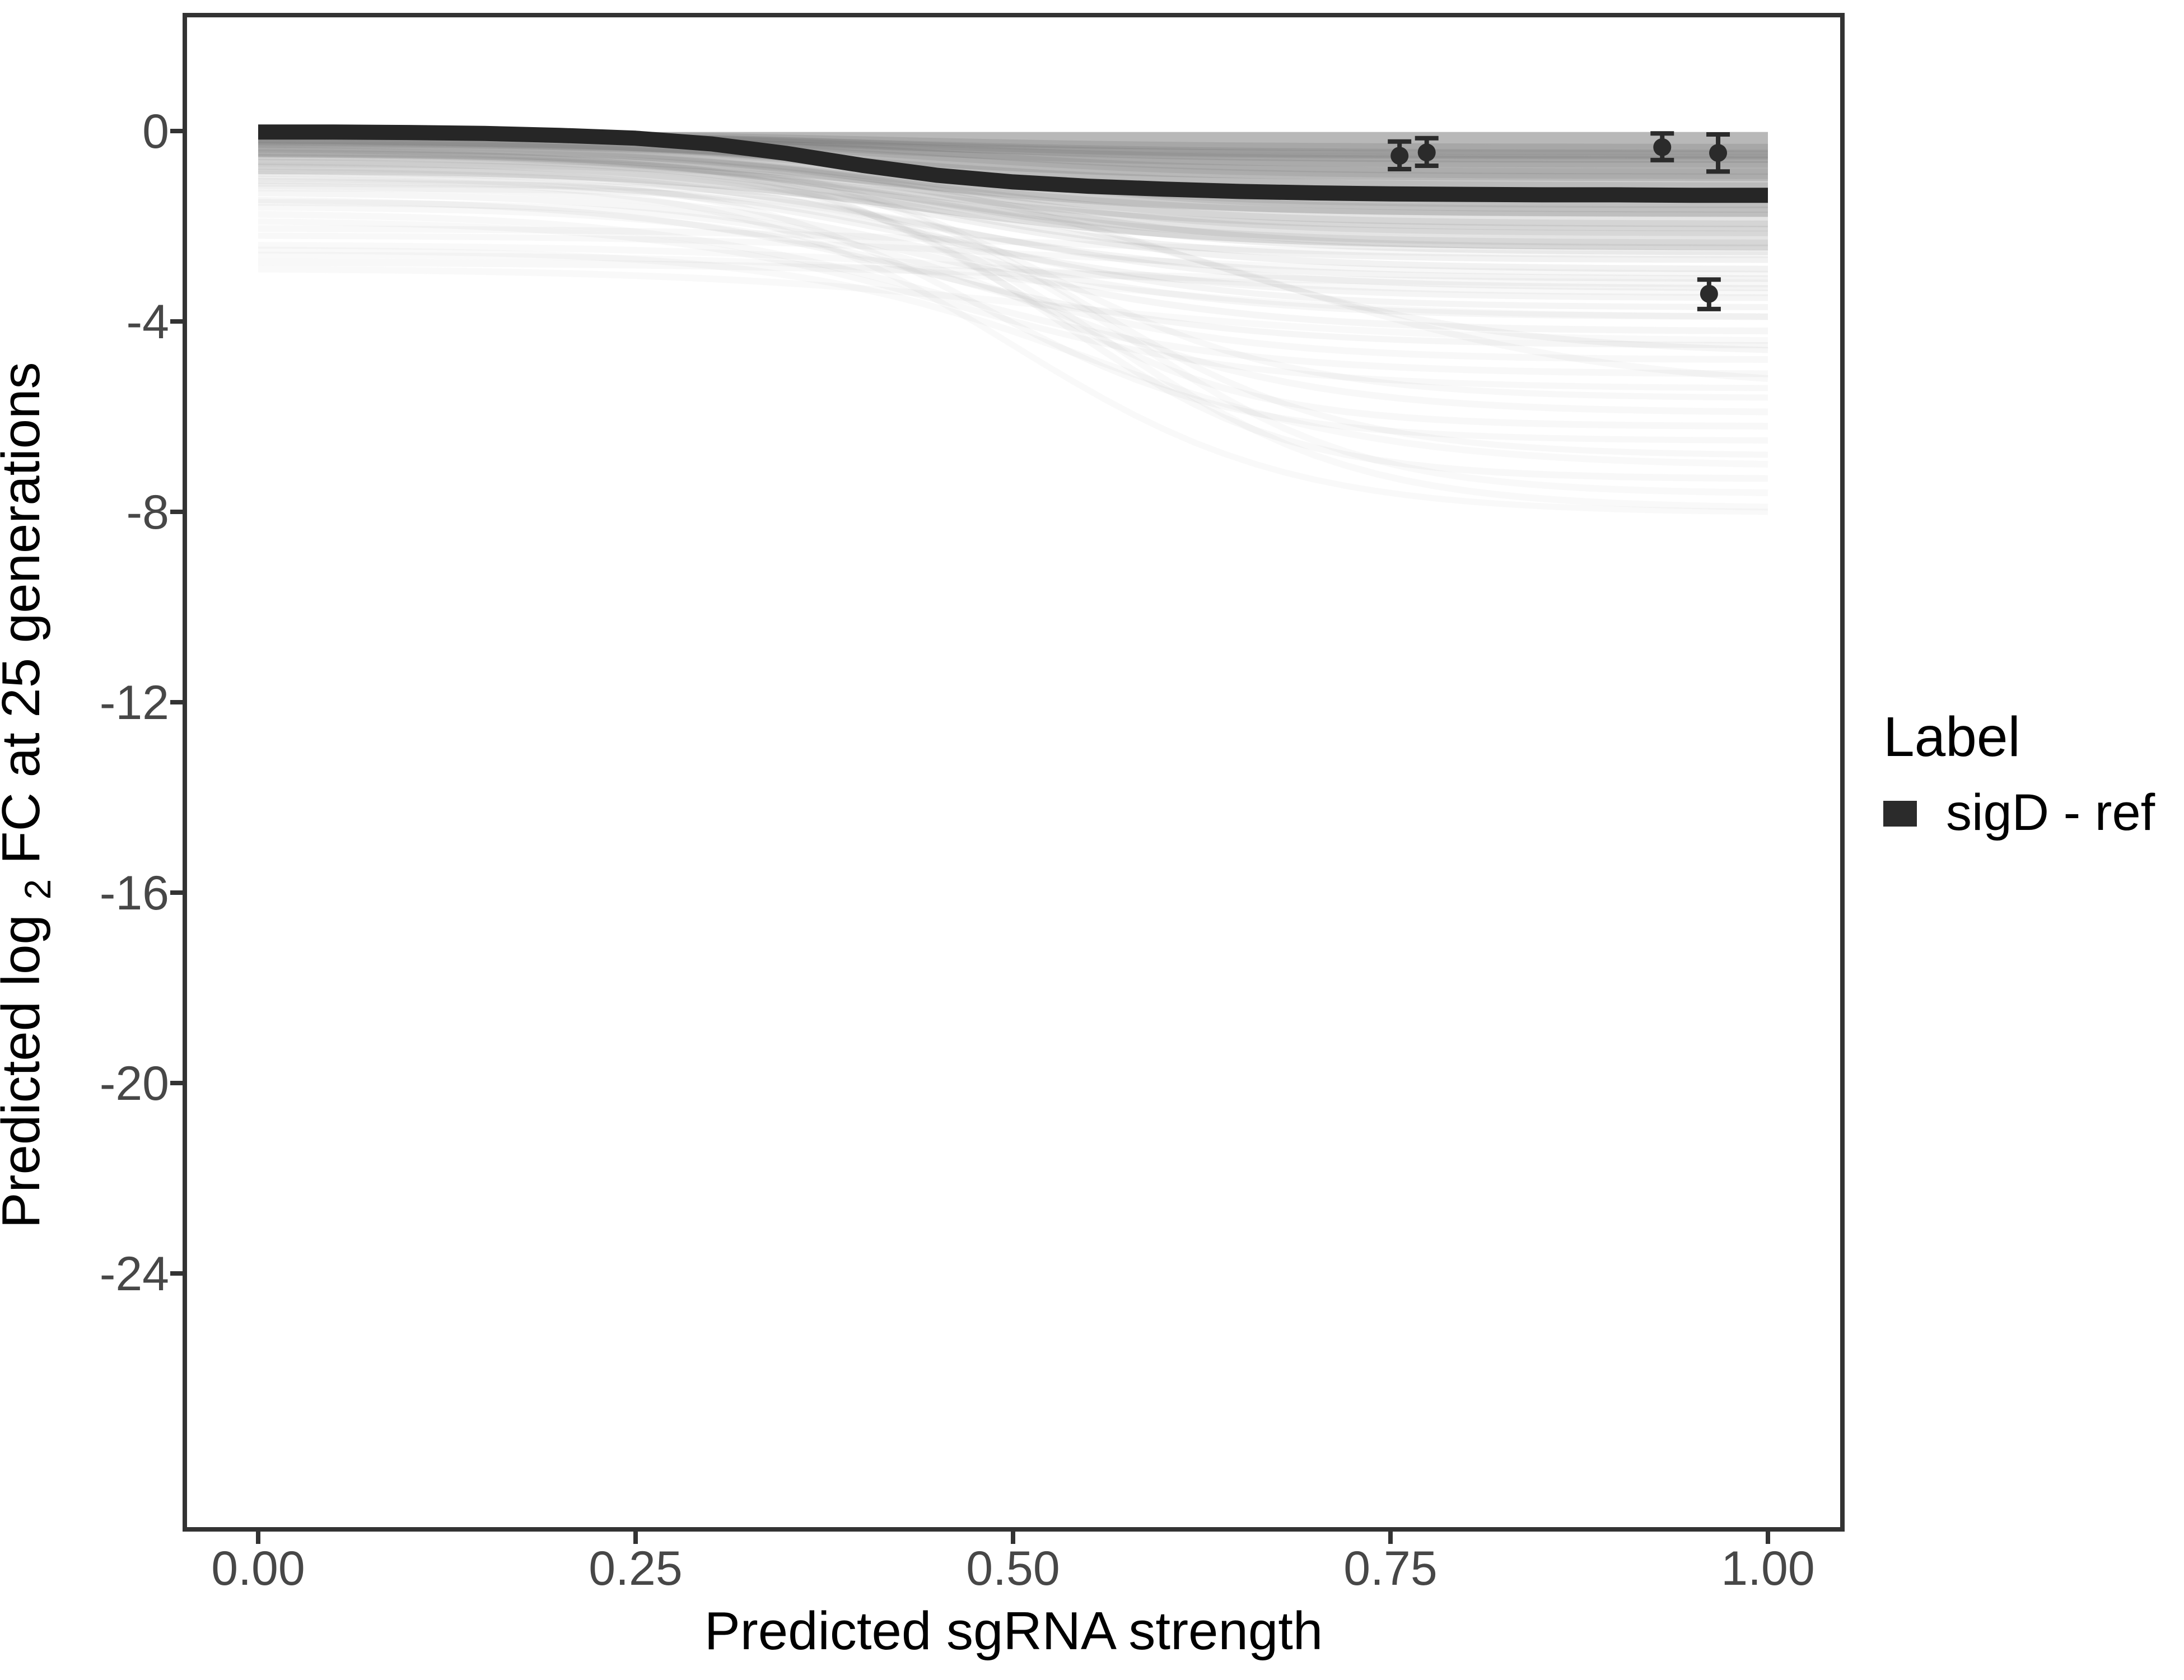  I want to click on y-tick-label: -24, so click(135, 1274).